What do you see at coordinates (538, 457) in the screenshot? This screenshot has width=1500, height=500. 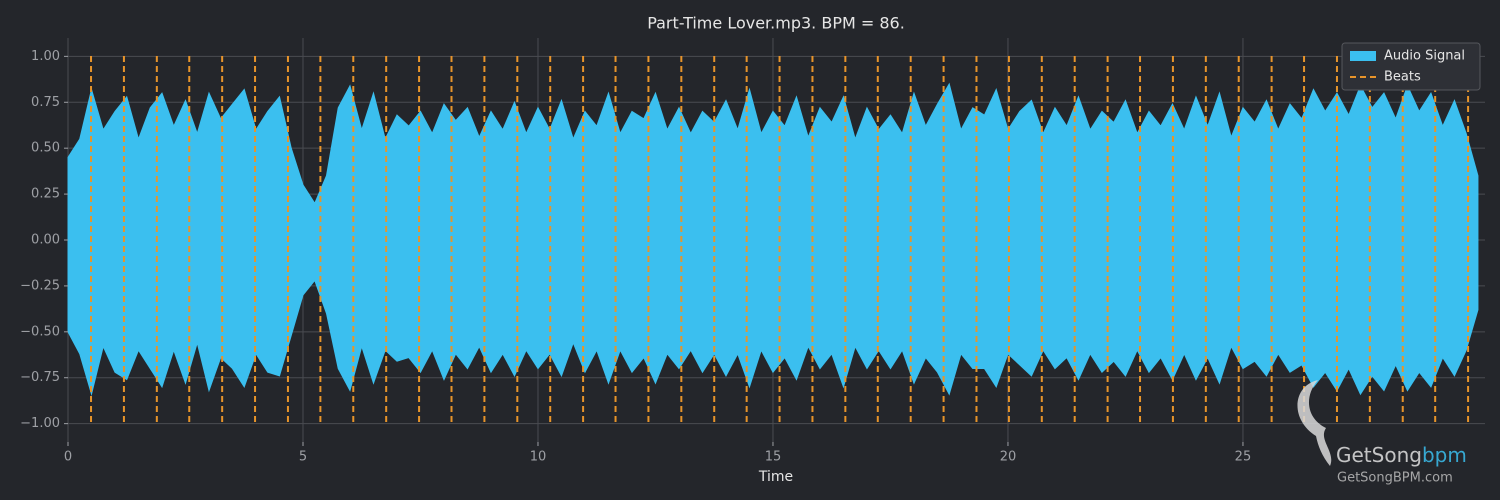 I see `x-tick-label: 10` at bounding box center [538, 457].